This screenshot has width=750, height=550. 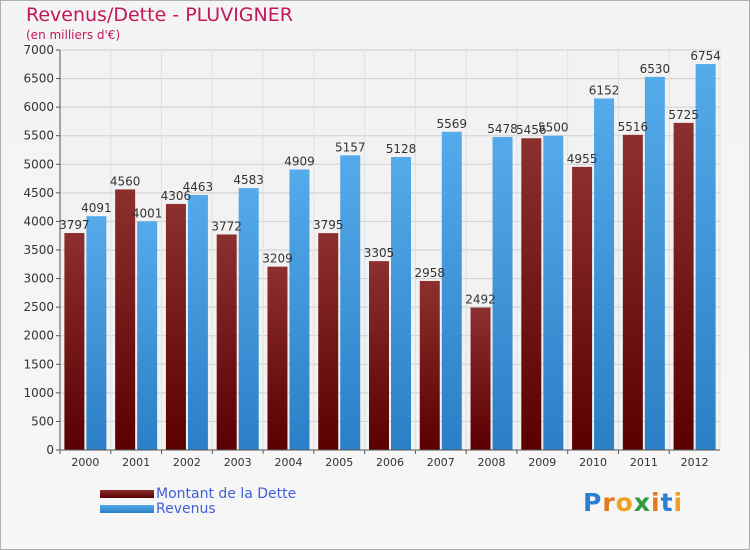 What do you see at coordinates (350, 147) in the screenshot?
I see `data-label-revenus: 5157` at bounding box center [350, 147].